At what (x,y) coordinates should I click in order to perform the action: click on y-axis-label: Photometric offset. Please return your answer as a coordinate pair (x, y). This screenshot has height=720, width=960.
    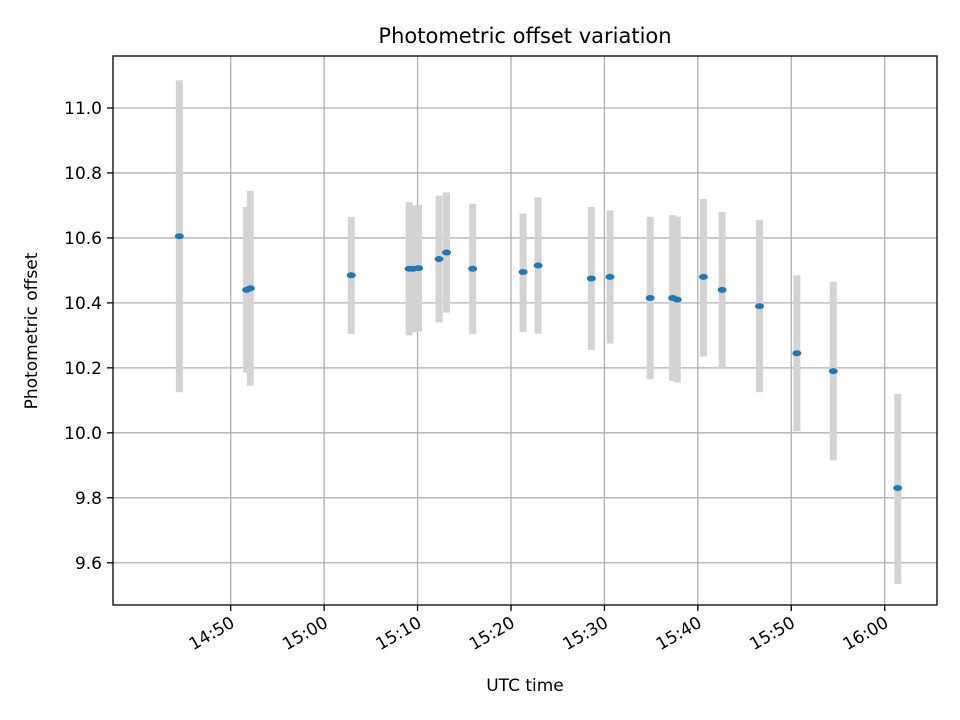
    Looking at the image, I should click on (32, 330).